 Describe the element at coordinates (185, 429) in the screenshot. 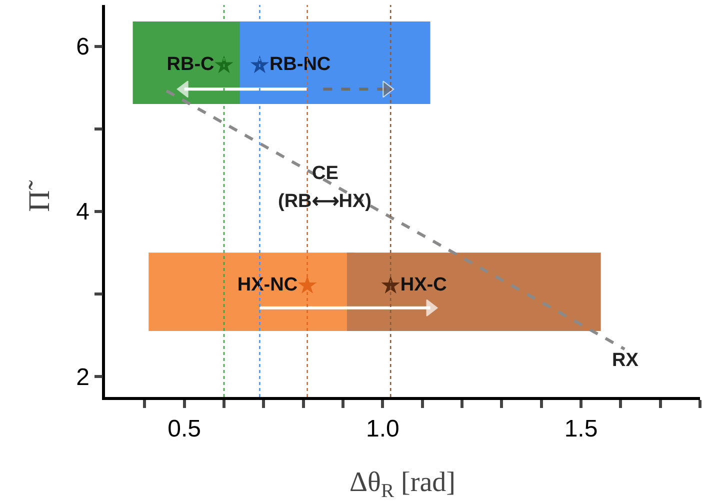

I see `x-tick-label: 0.5` at that location.